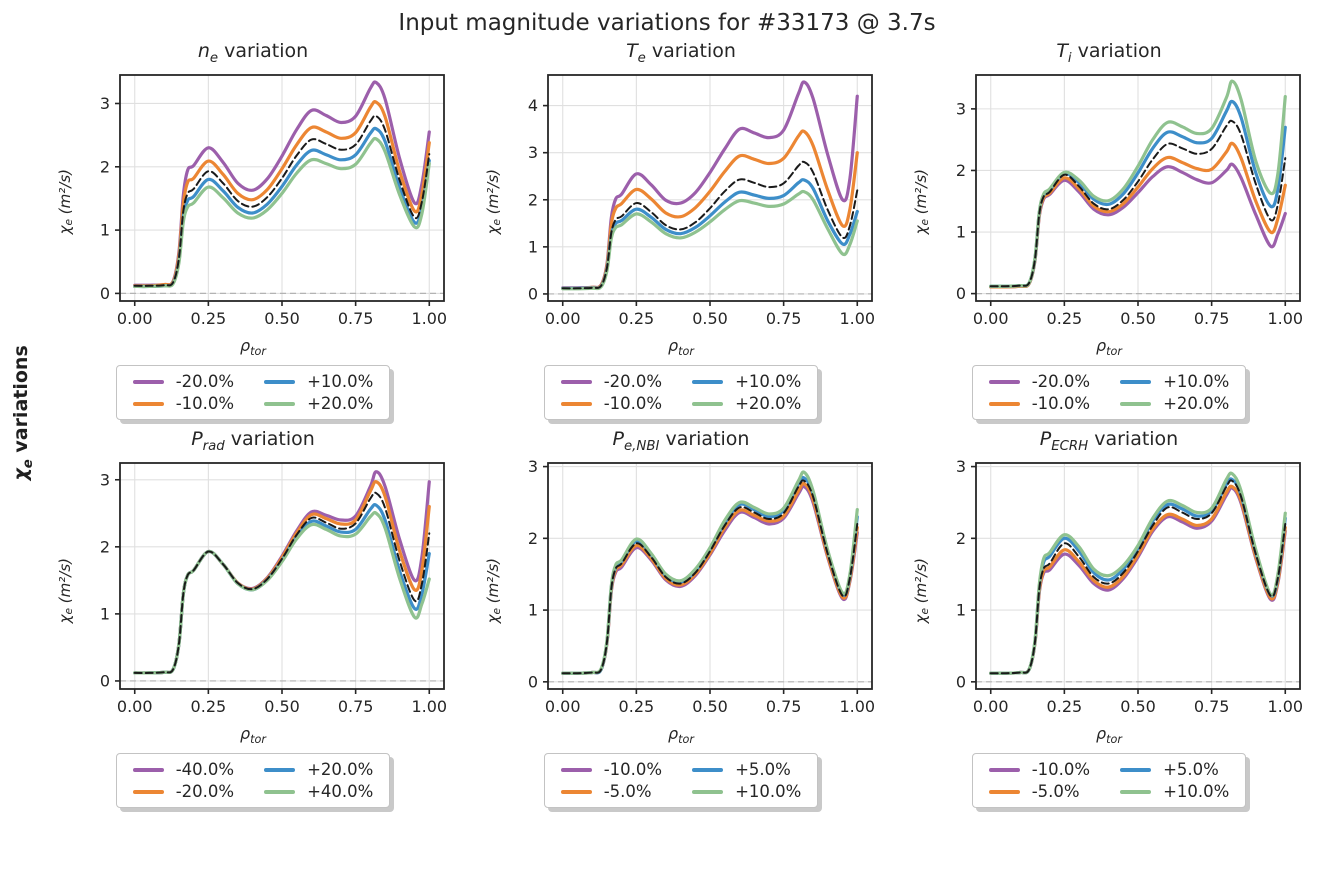 The height and width of the screenshot is (891, 1334). I want to click on title-symbol: T, so click(1062, 51).